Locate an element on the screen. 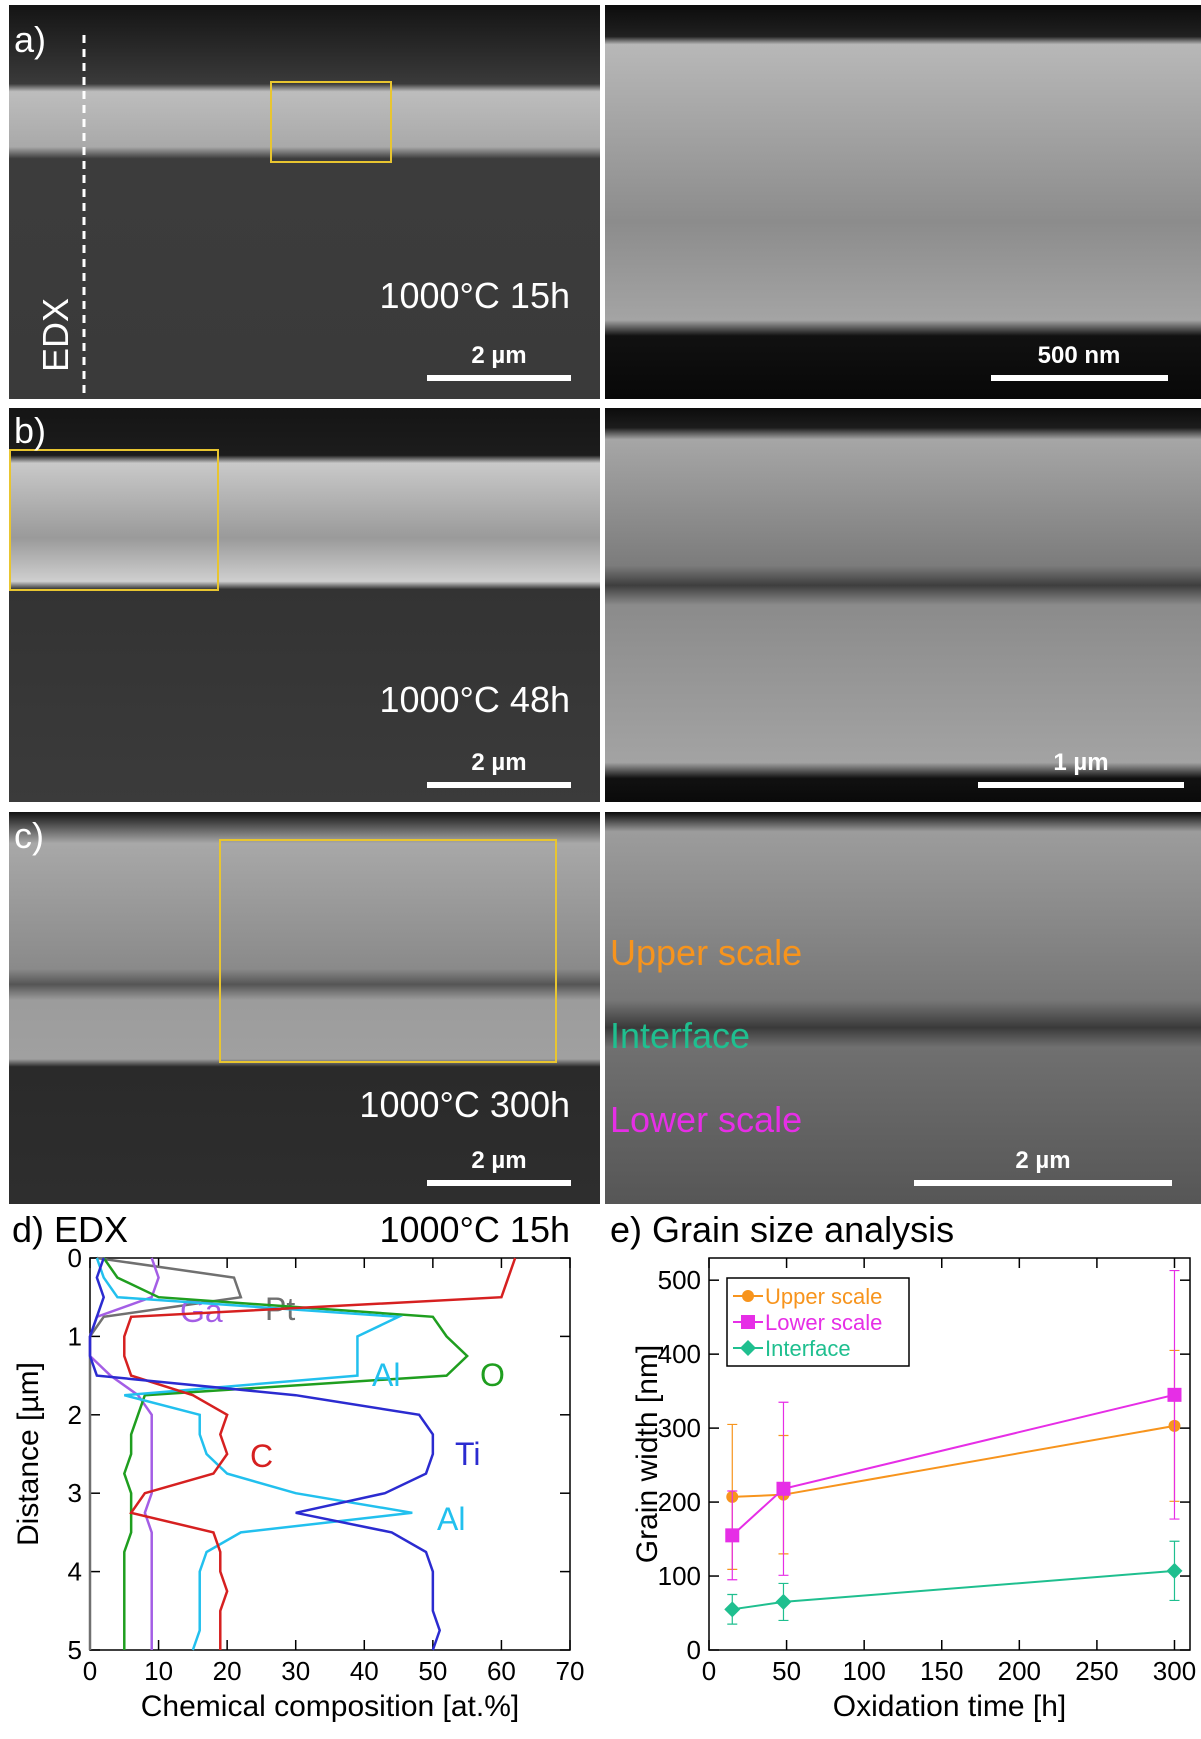 The height and width of the screenshot is (1739, 1201). legend-label: Upper scale is located at coordinates (823, 1296).